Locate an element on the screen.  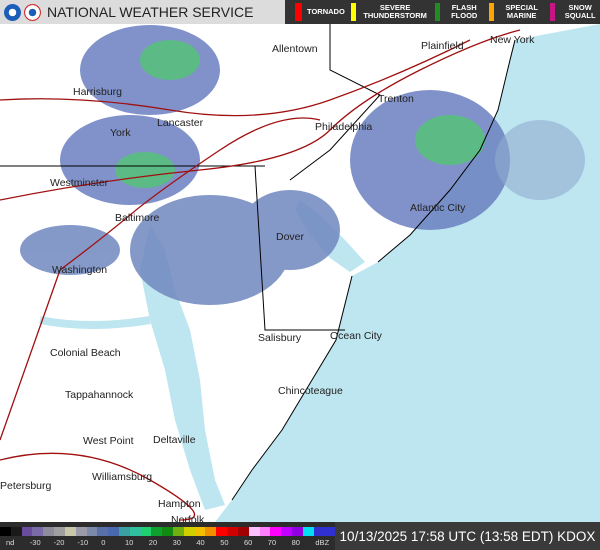
city-label: Westminster is located at coordinates (79, 183).